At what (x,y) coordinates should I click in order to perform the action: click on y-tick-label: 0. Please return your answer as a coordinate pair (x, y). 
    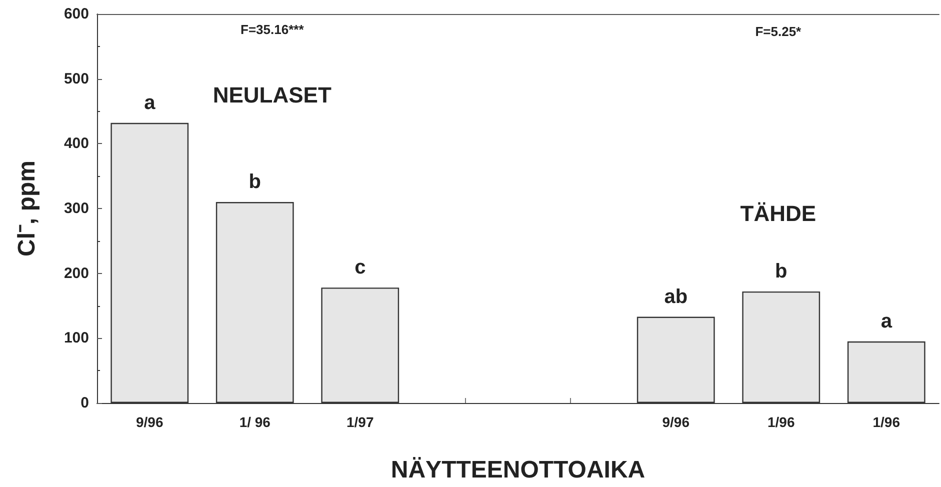
    Looking at the image, I should click on (84, 403).